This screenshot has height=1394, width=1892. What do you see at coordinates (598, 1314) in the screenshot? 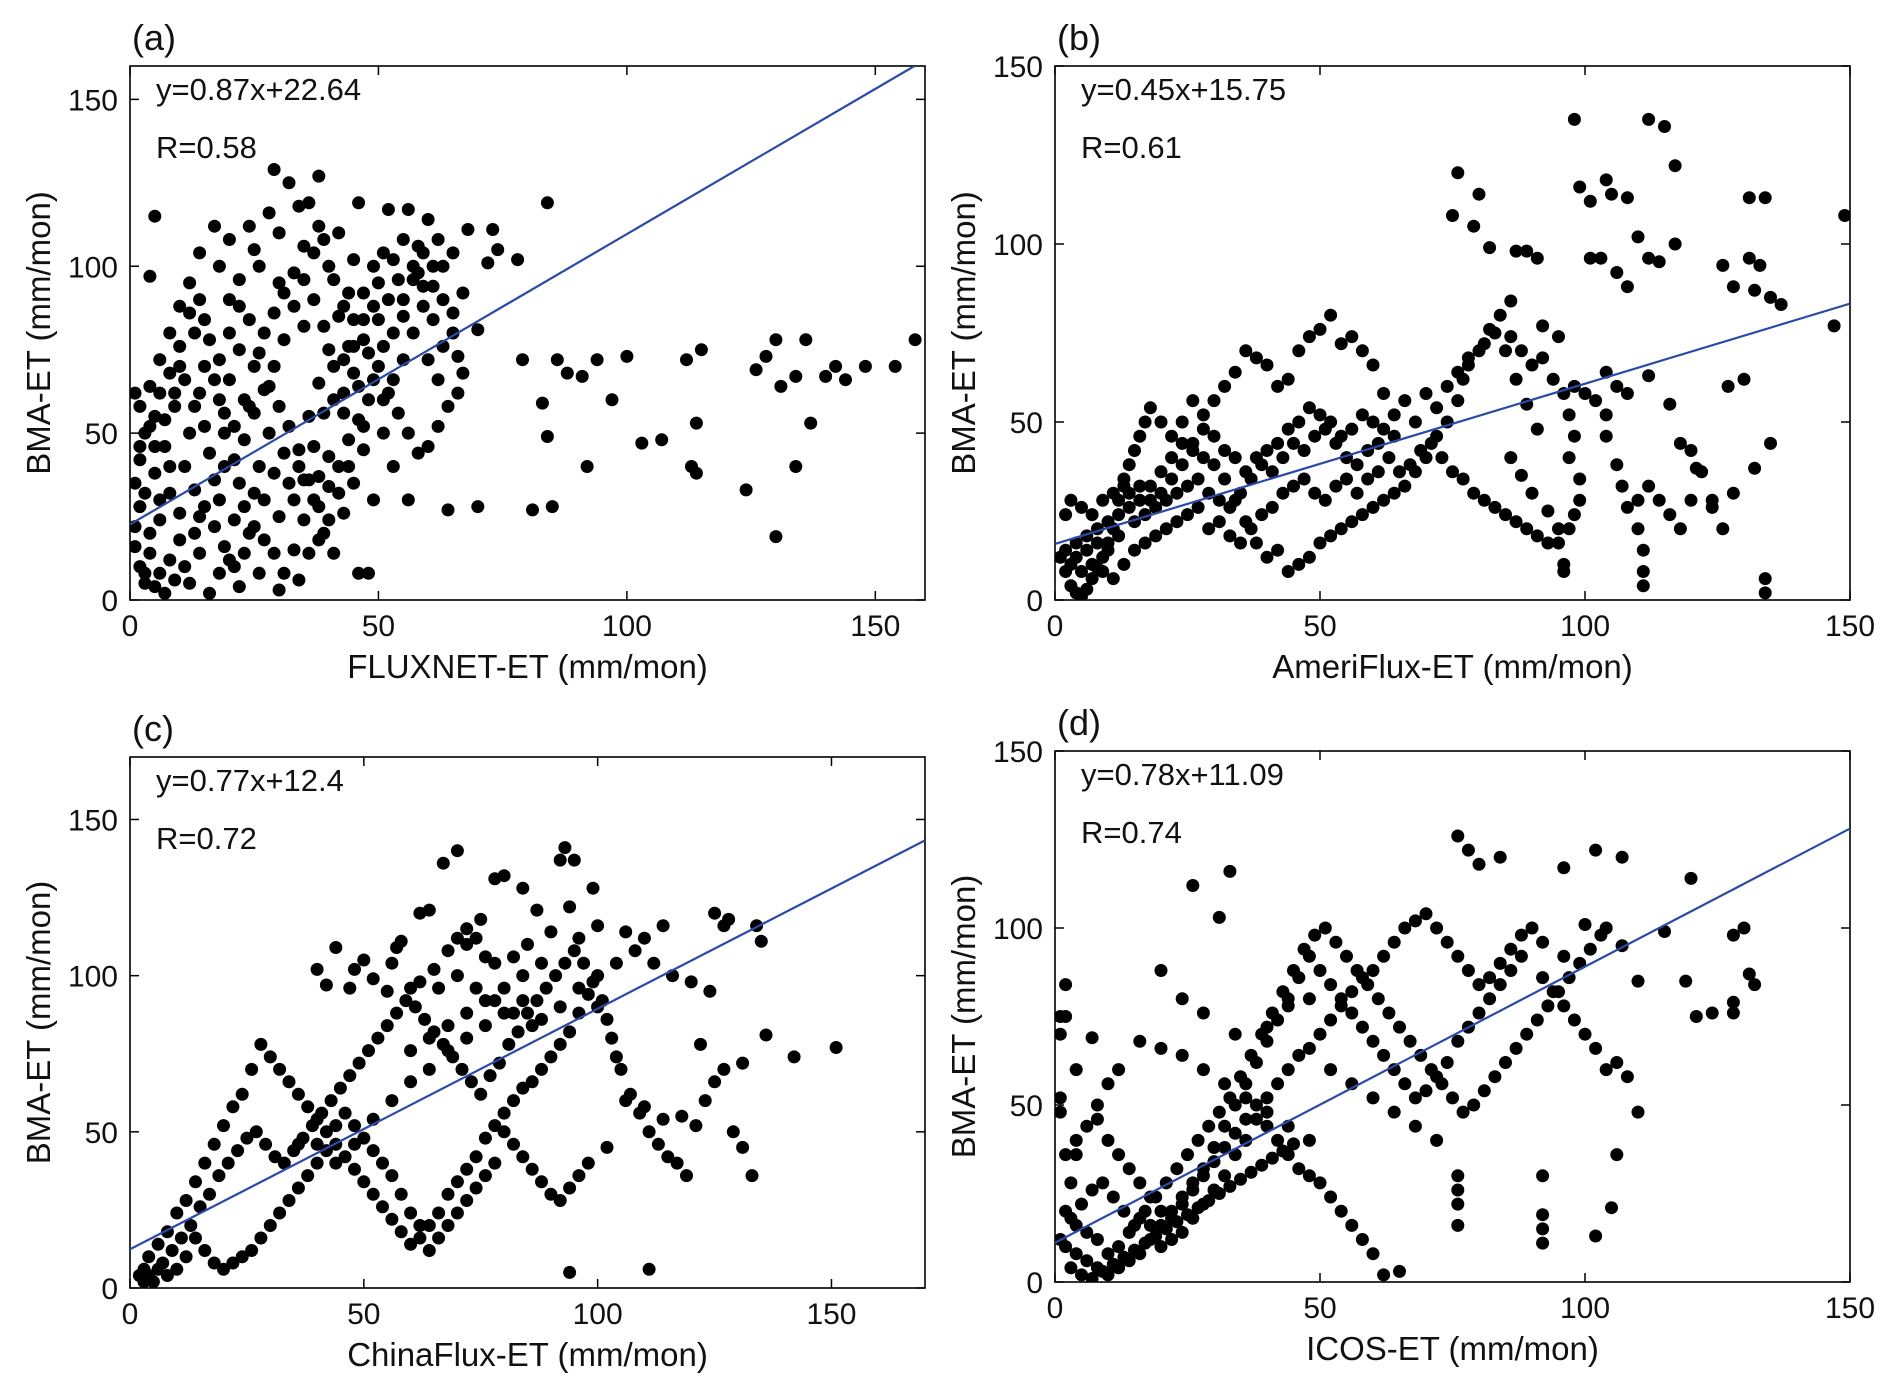
I see `x-tick-label: 100` at bounding box center [598, 1314].